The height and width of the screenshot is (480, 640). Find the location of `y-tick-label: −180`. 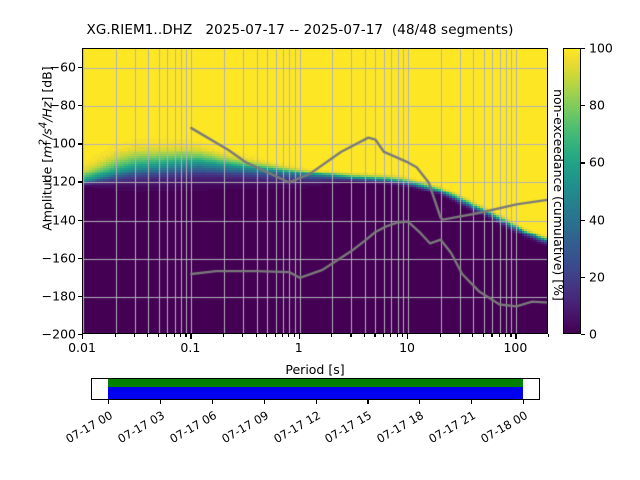

y-tick-label: −180 is located at coordinates (58, 296).